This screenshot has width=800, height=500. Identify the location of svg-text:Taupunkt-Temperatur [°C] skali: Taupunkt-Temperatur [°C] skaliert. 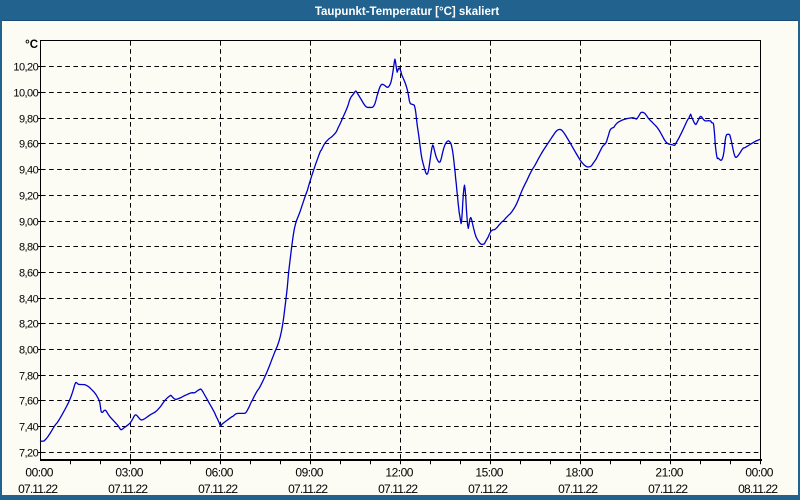
(407, 12).